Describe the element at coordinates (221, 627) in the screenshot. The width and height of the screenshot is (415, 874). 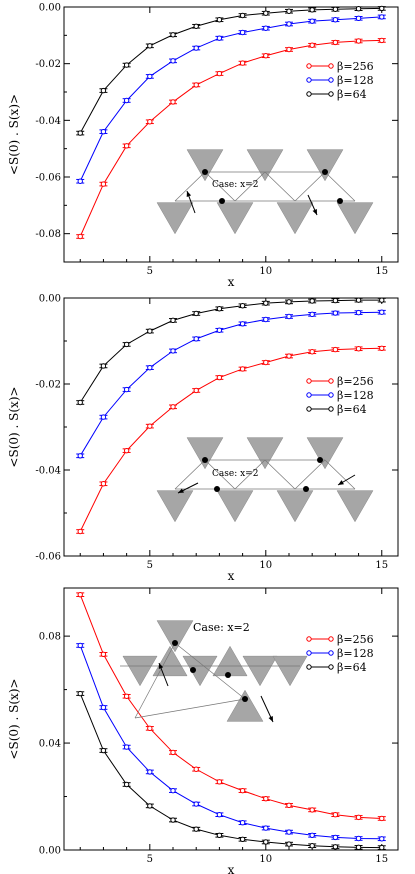
I see `inset-case-label: Case: x=2` at that location.